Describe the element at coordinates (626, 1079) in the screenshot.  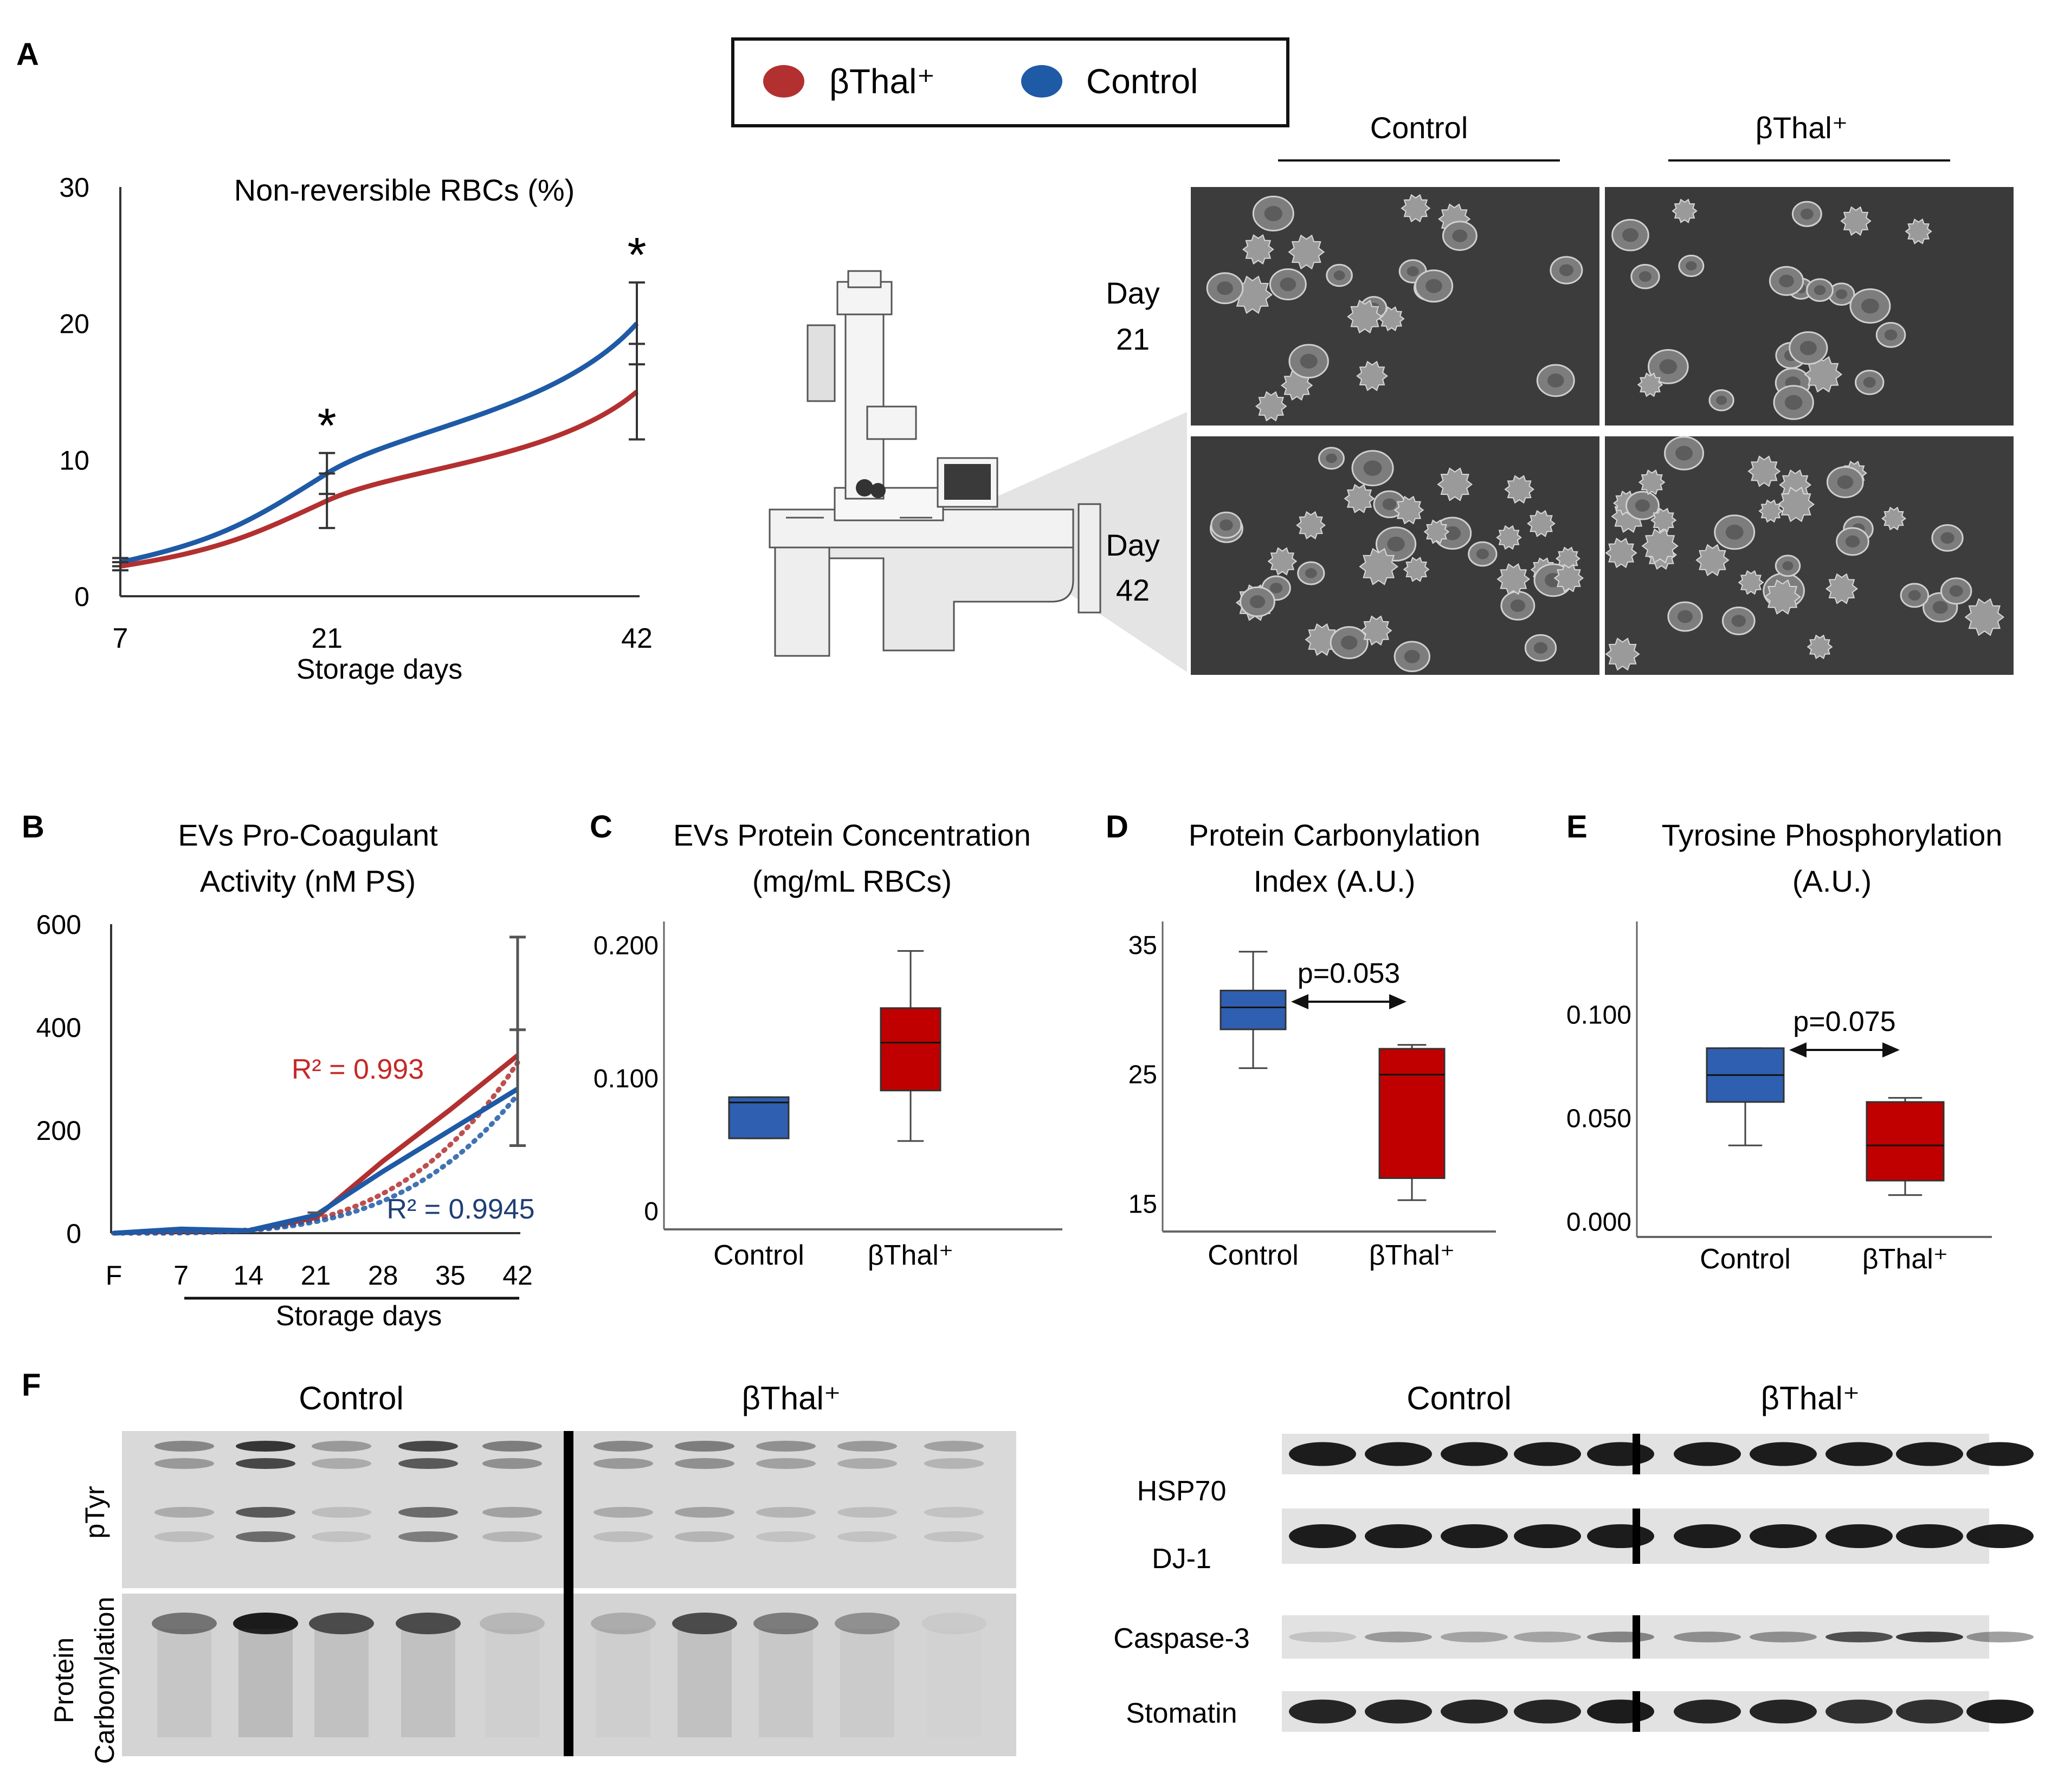
I see `chart-c-ytick: 0.100` at that location.